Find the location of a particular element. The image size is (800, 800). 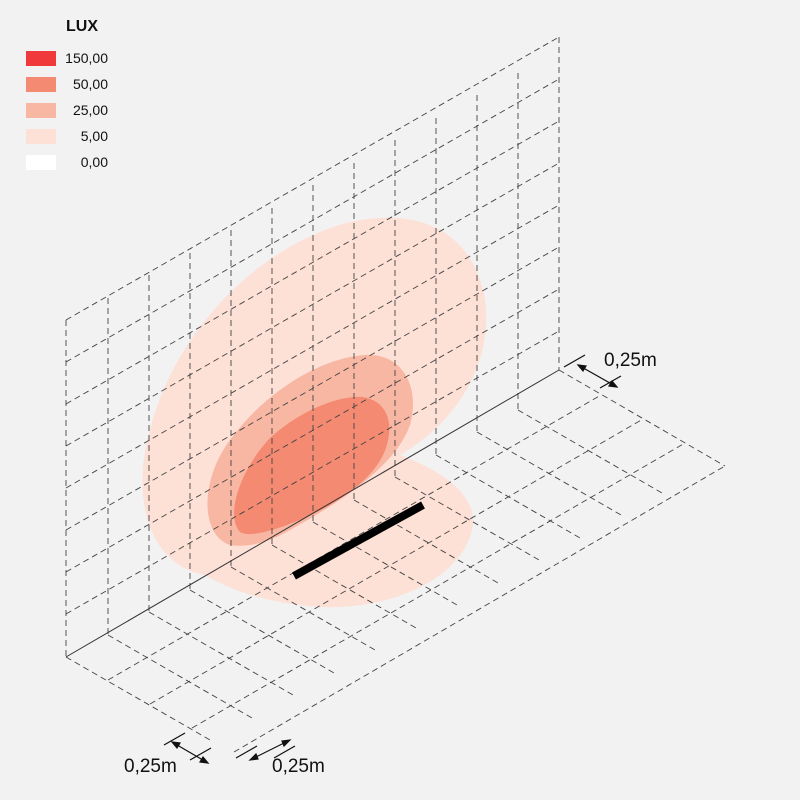

dimension-bottom-left-marker is located at coordinates (187, 748).